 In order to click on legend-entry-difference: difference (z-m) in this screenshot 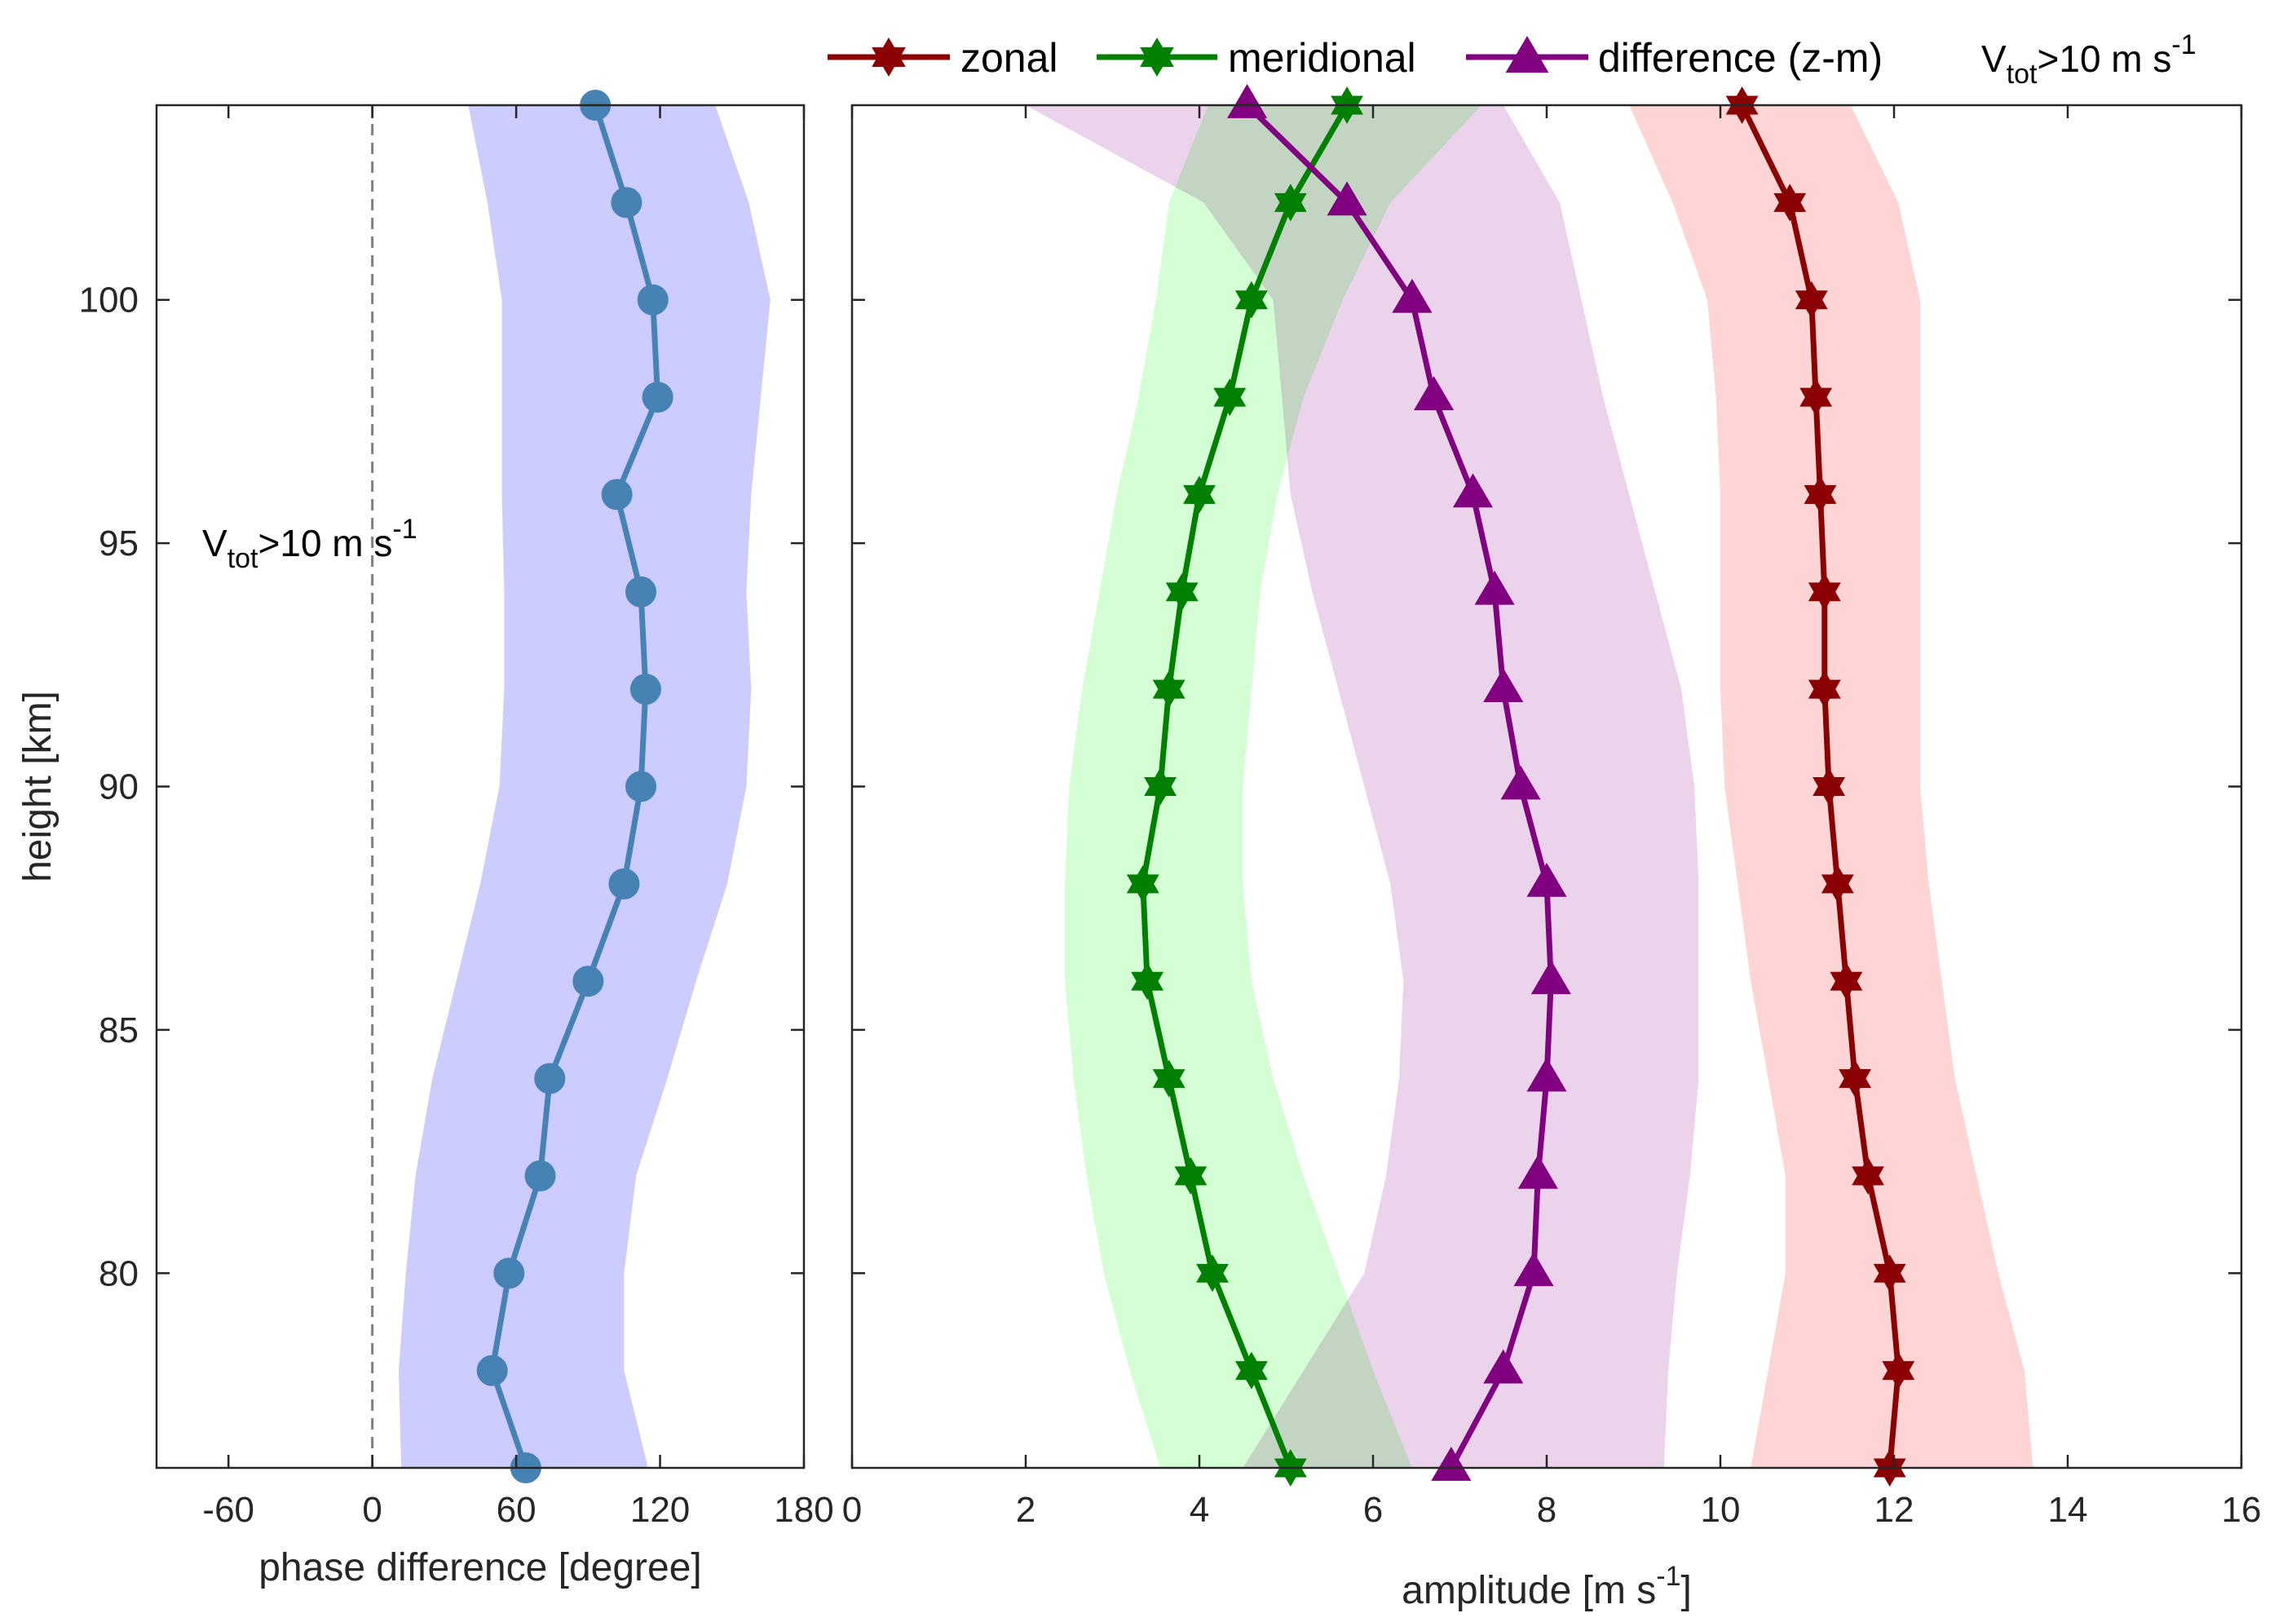, I will do `click(1674, 58)`.